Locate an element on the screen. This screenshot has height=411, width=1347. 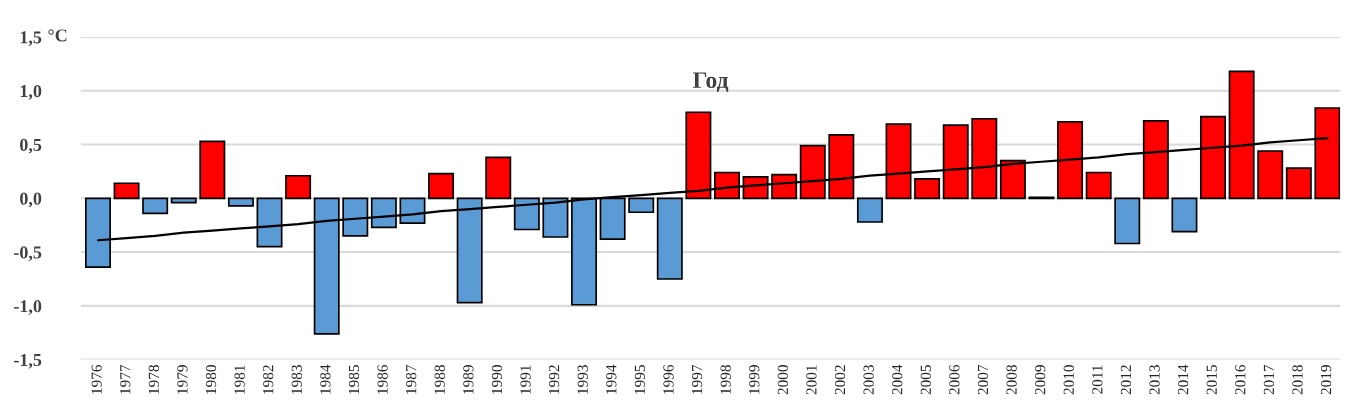
x-tick-label: 1978 is located at coordinates (153, 379).